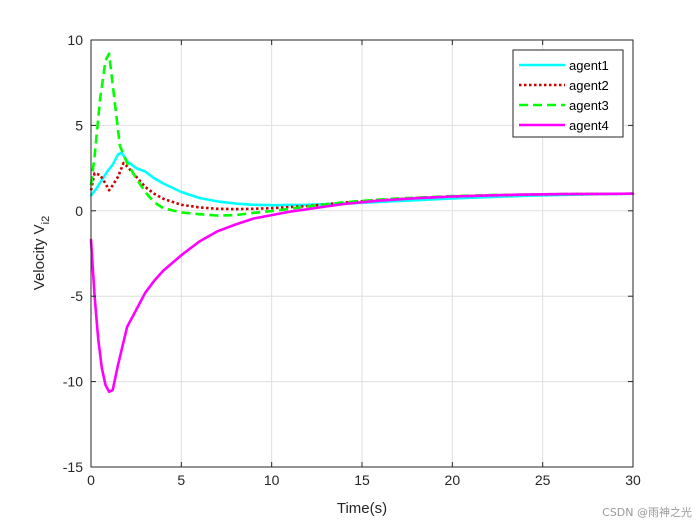 The height and width of the screenshot is (525, 700). I want to click on legend-label-agent4: agent4, so click(589, 125).